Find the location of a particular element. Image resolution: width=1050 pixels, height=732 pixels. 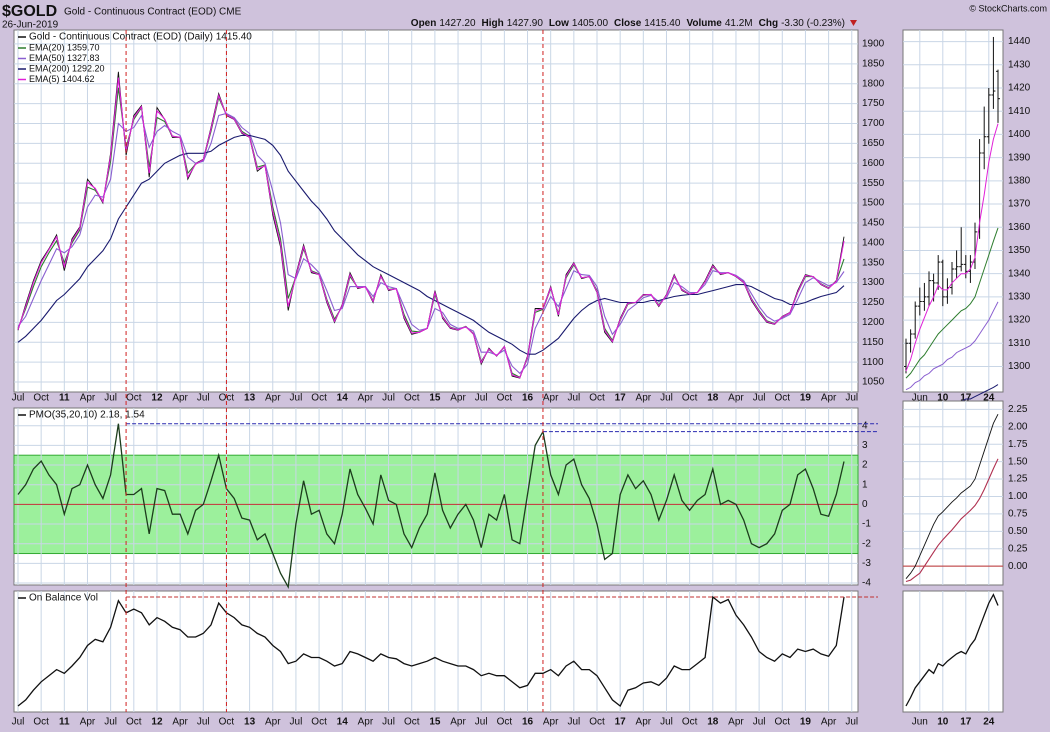

y-tick-label: 1300 is located at coordinates (873, 282).